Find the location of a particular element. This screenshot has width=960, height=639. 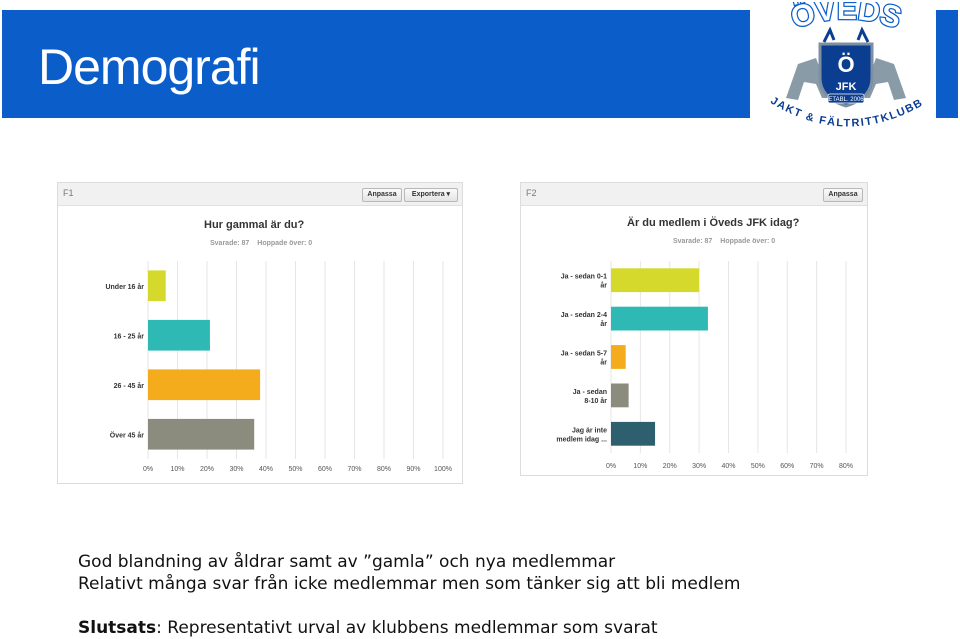

question-number: F2 is located at coordinates (531, 193).